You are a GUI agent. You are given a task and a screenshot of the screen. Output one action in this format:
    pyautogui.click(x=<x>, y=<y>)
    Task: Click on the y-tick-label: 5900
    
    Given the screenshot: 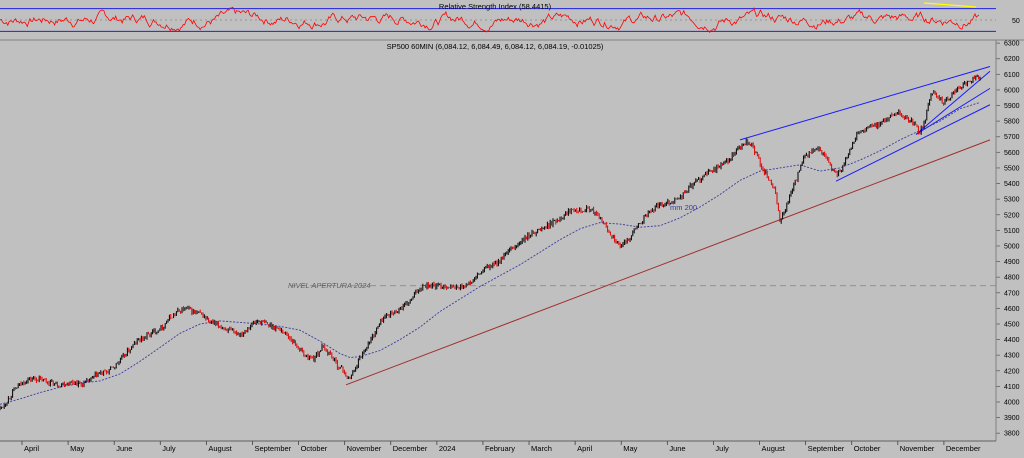 What is the action you would take?
    pyautogui.click(x=1012, y=106)
    